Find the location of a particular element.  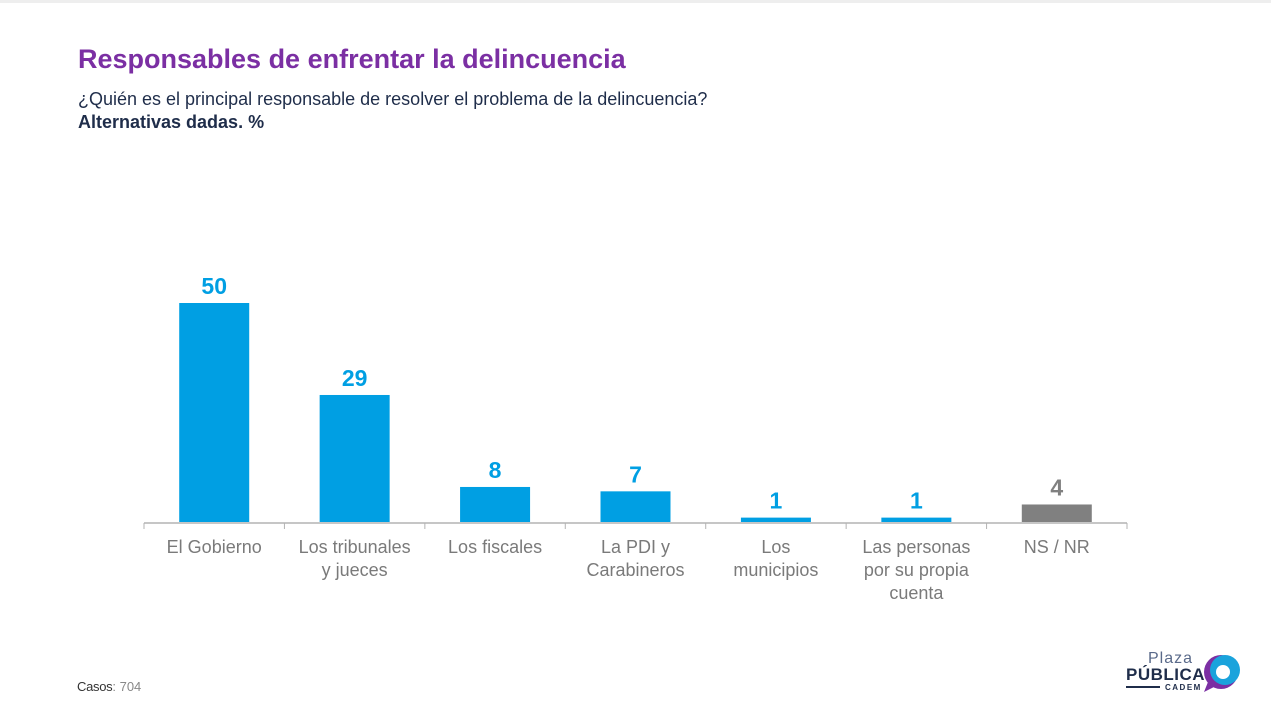

logo-cadem-text: CADEM is located at coordinates (1183, 687).